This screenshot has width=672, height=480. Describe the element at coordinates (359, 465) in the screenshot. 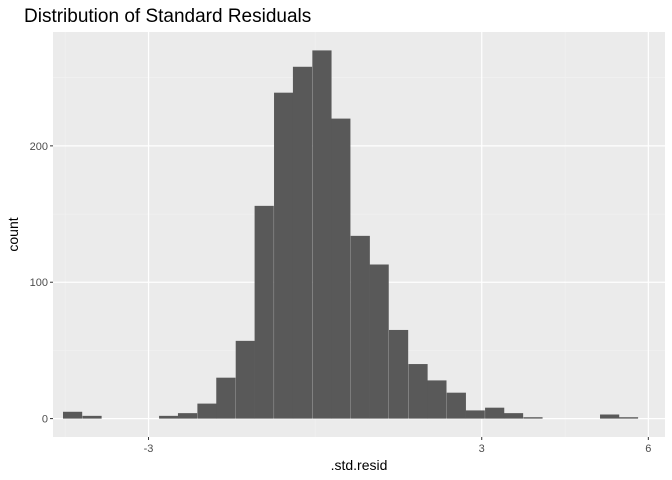

I see `x-axis-title: .std.resid` at that location.